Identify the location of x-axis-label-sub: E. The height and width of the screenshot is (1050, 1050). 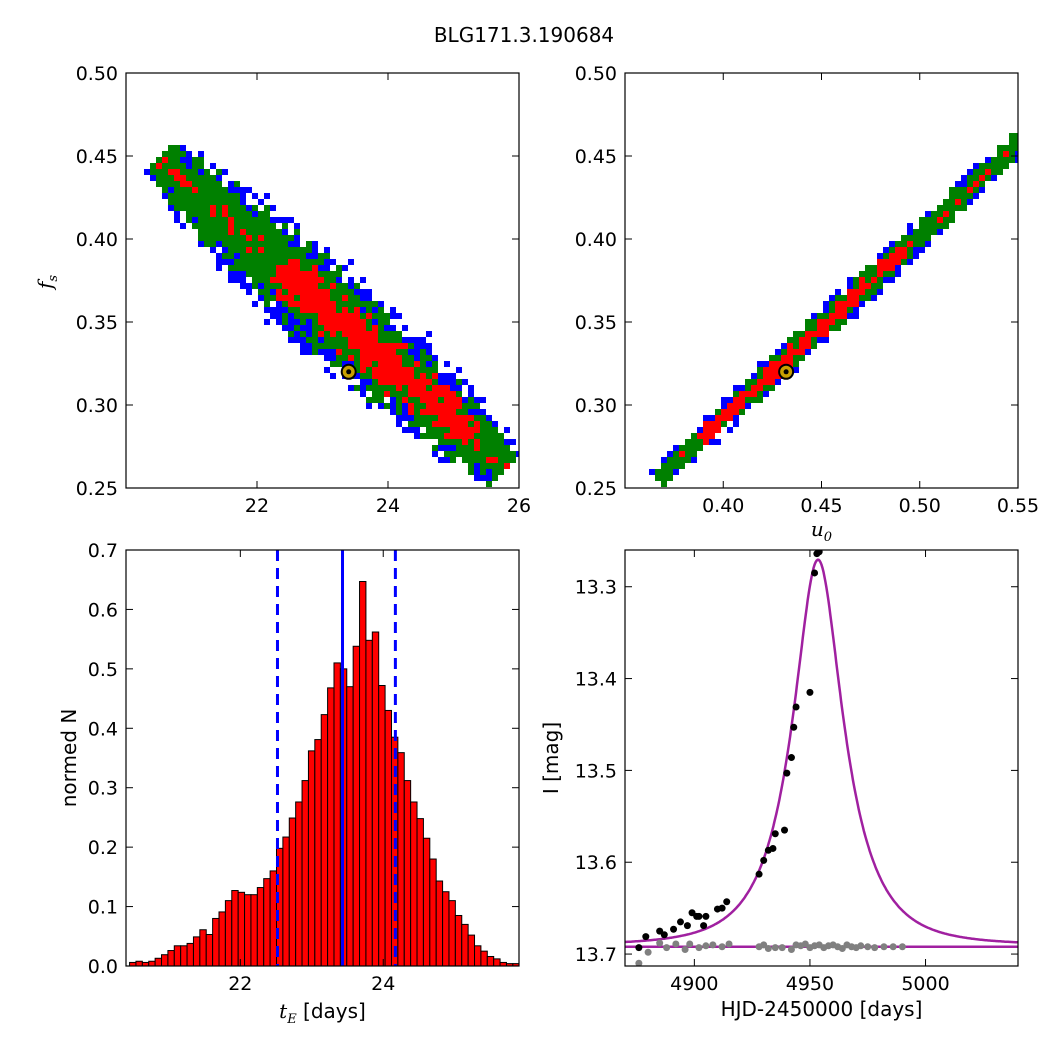
(291, 1019).